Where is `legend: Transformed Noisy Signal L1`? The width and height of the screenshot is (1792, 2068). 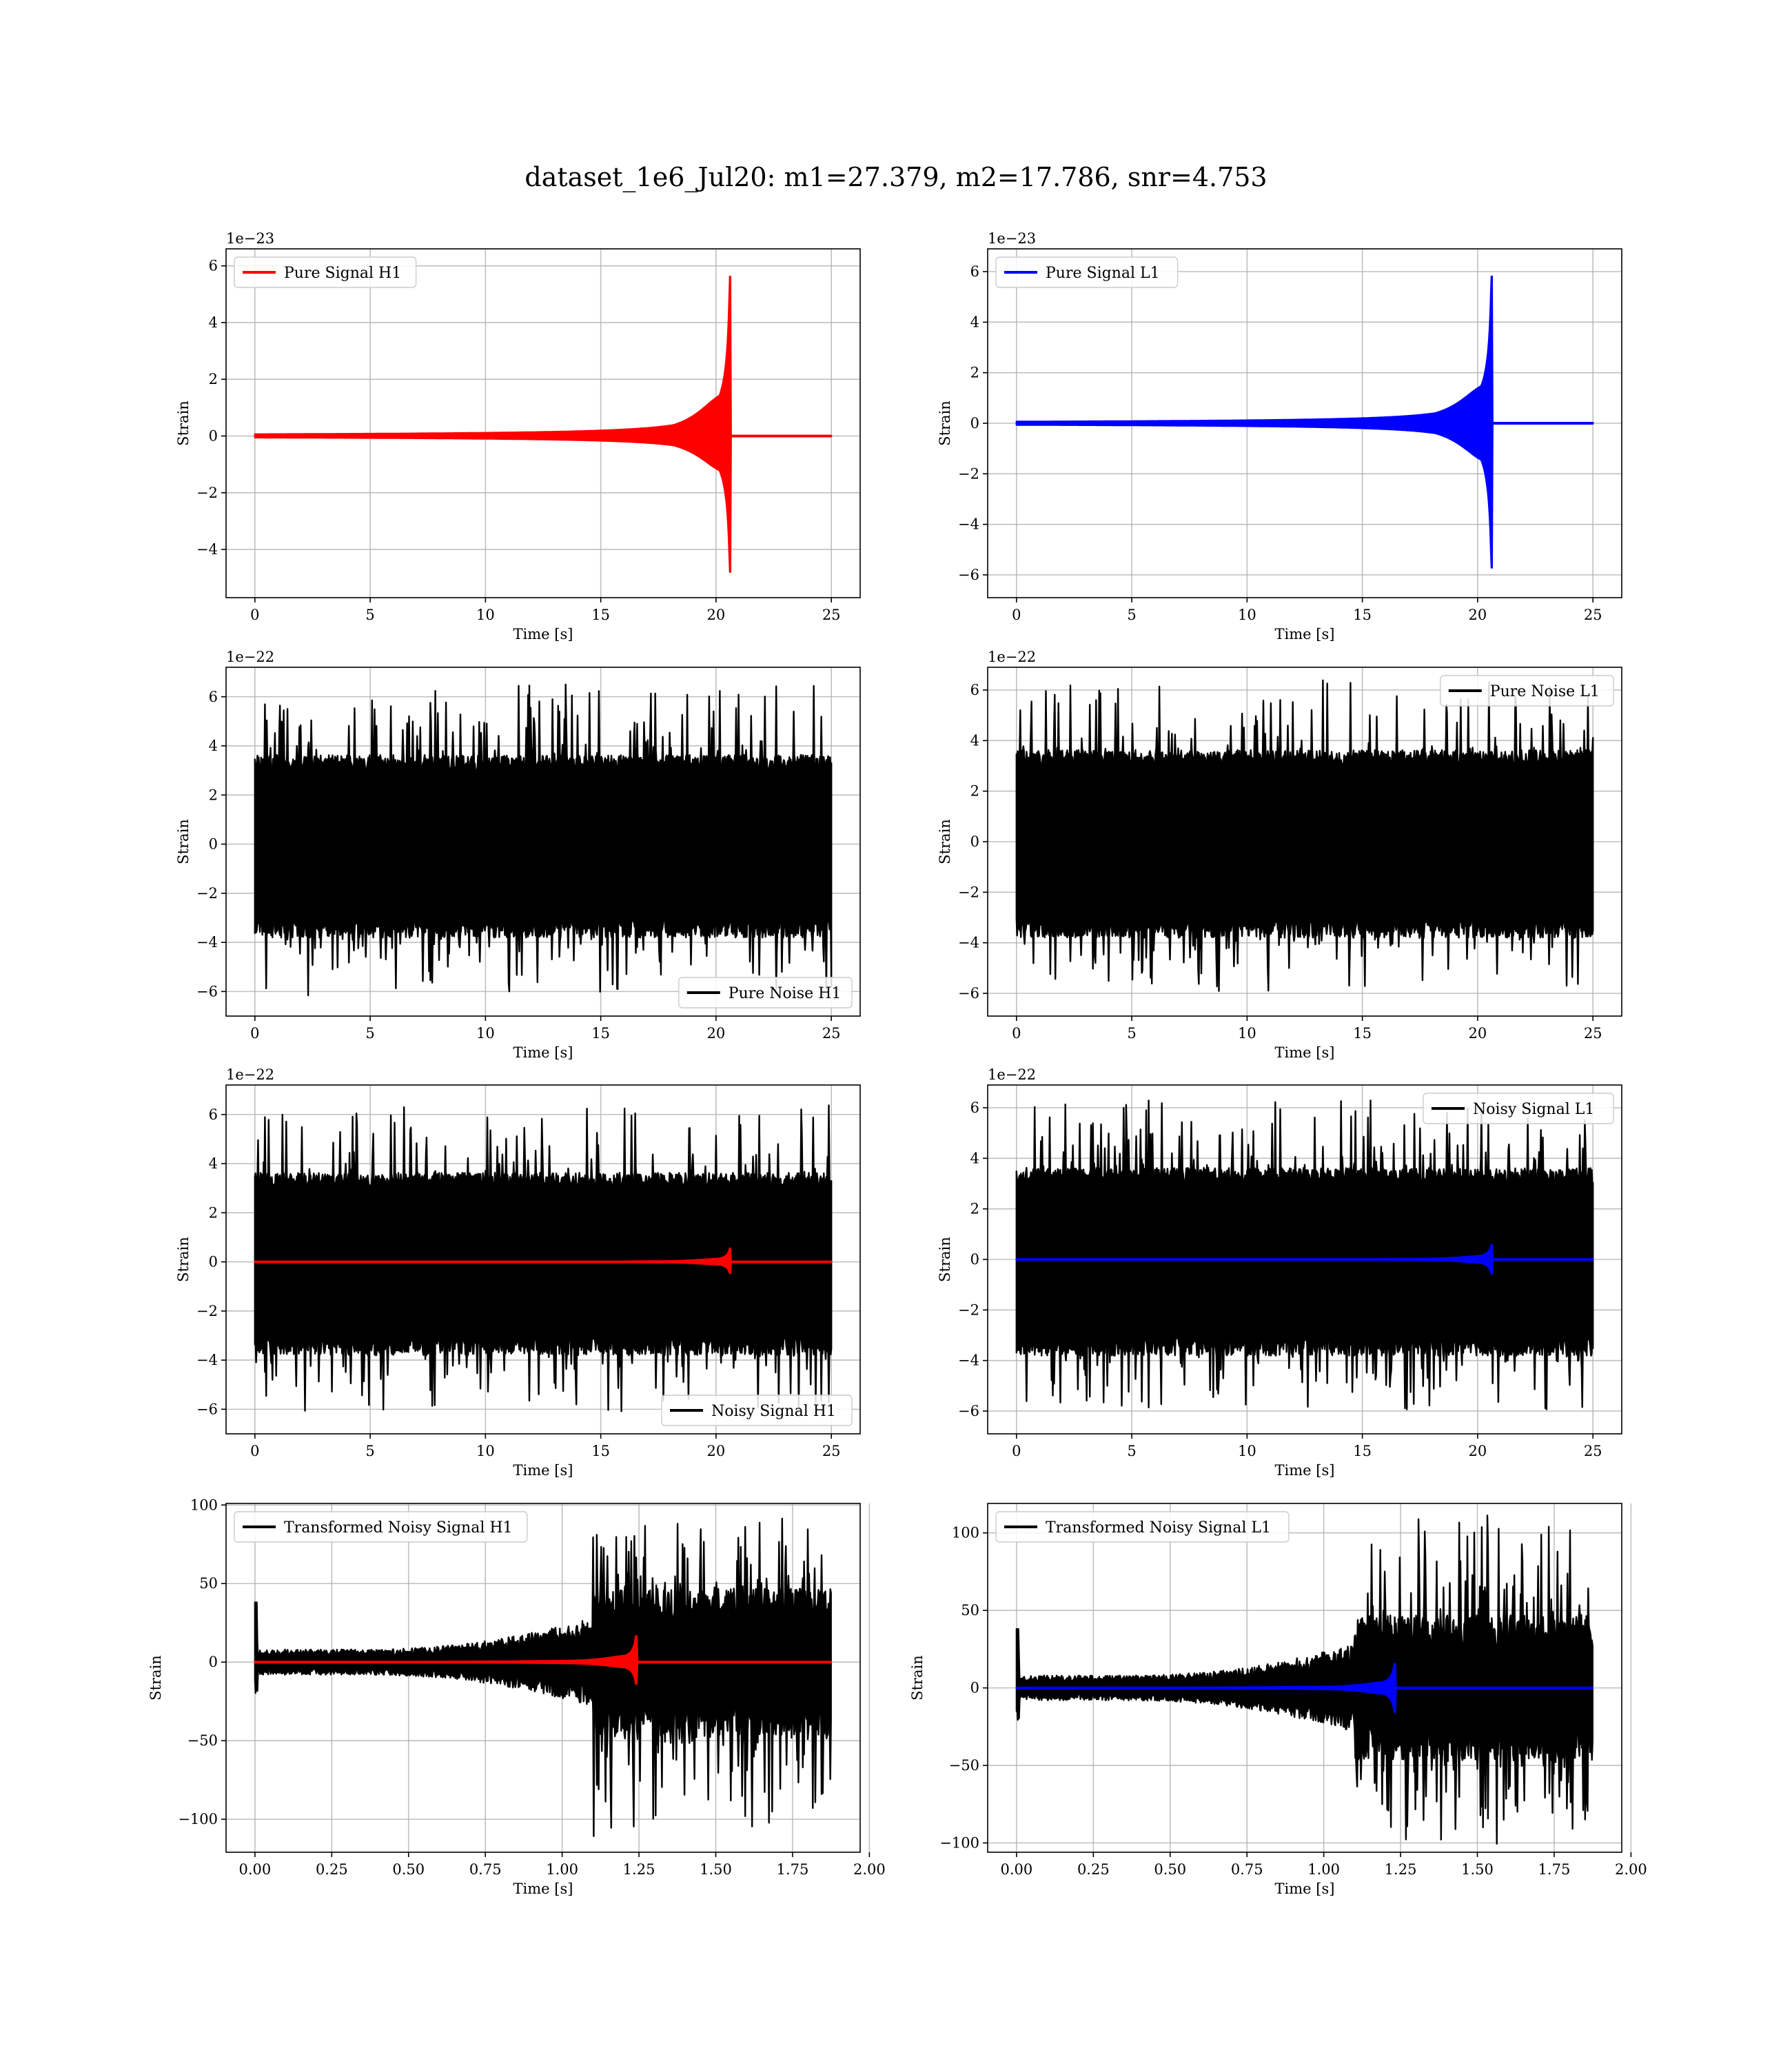 legend: Transformed Noisy Signal L1 is located at coordinates (1142, 1527).